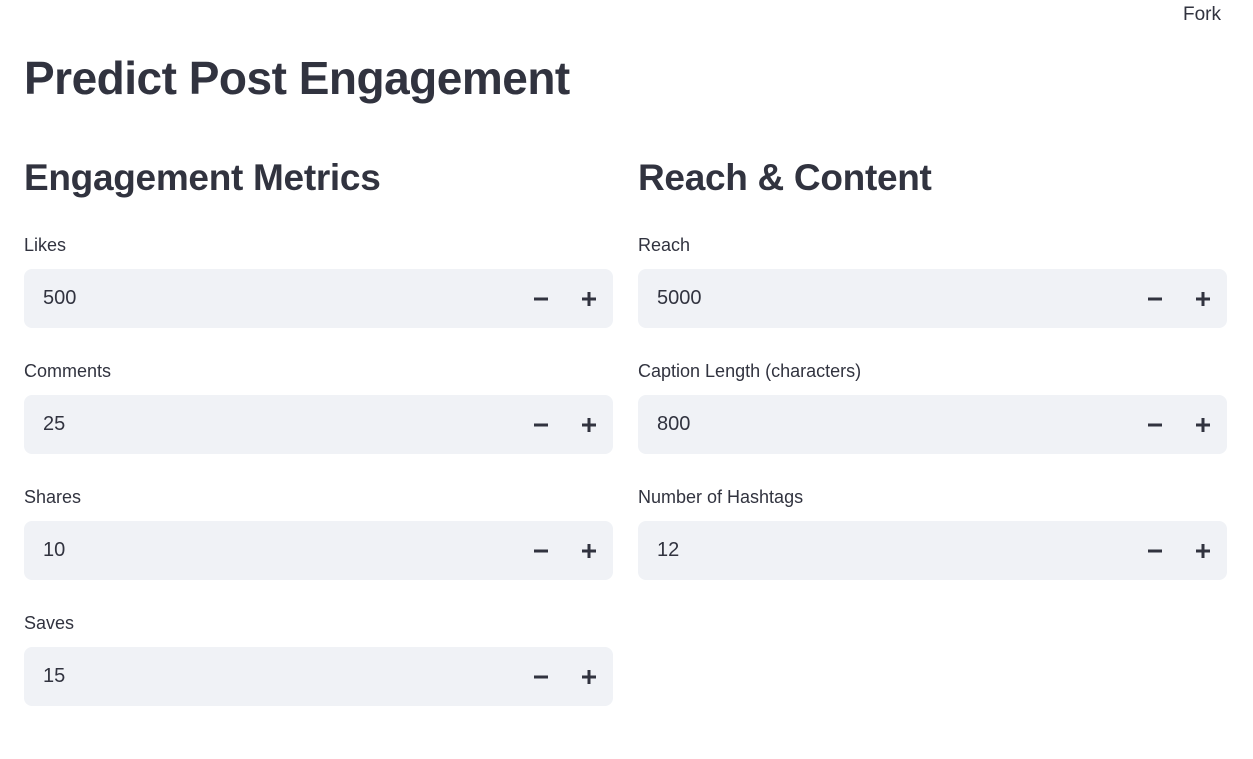 This screenshot has height=759, width=1253. Describe the element at coordinates (45, 245) in the screenshot. I see `field-label: Likes` at that location.